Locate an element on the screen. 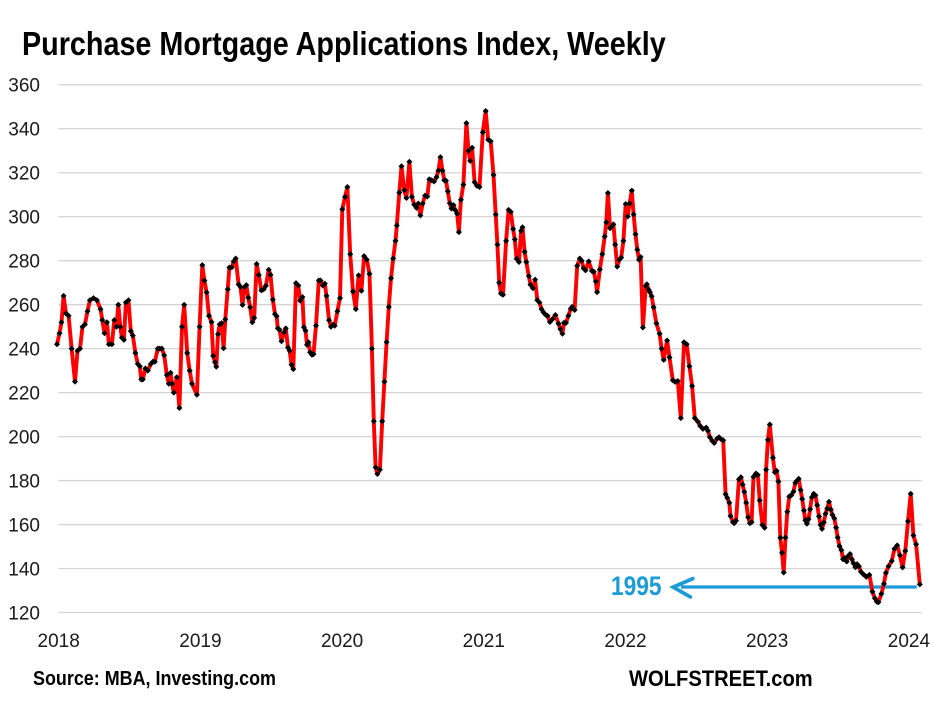 This screenshot has width=933, height=702. svg-text: 360 is located at coordinates (24, 86).